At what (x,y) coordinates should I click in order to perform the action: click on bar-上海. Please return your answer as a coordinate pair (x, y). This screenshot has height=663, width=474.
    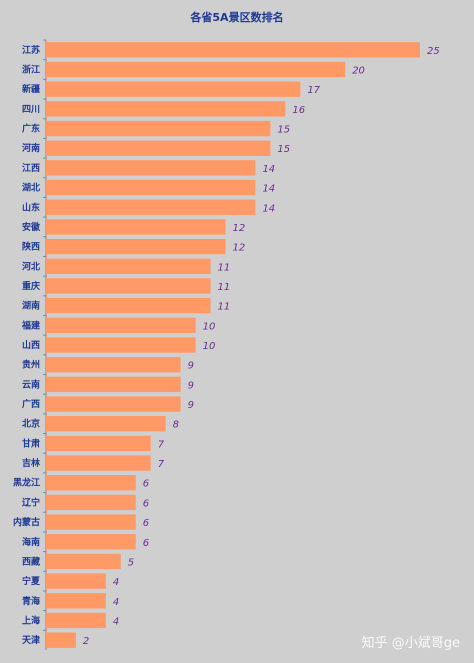
    Looking at the image, I should click on (76, 620).